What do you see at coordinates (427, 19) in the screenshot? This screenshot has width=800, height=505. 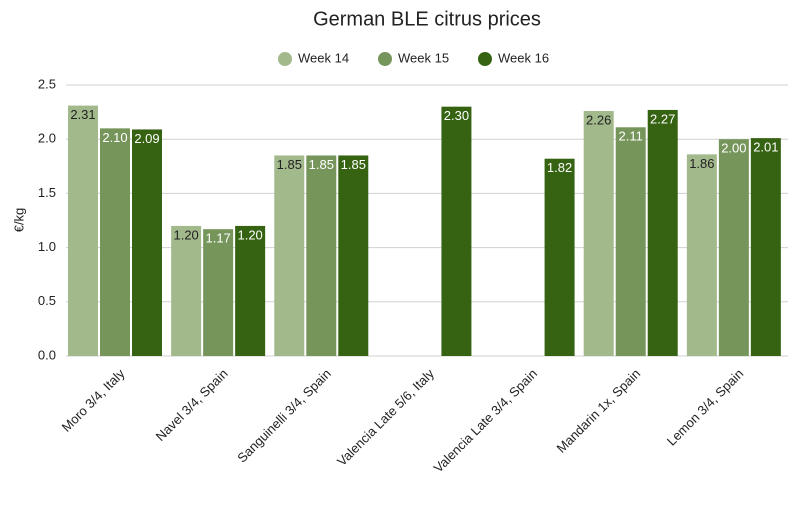 I see `chart-title: German BLE citrus prices` at bounding box center [427, 19].